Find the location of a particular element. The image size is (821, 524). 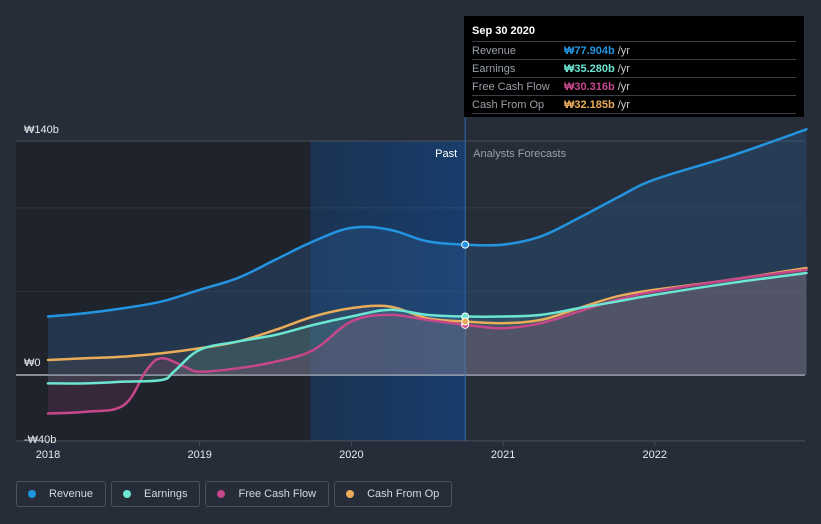

tooltip-value: ₩30.316b is located at coordinates (589, 87).